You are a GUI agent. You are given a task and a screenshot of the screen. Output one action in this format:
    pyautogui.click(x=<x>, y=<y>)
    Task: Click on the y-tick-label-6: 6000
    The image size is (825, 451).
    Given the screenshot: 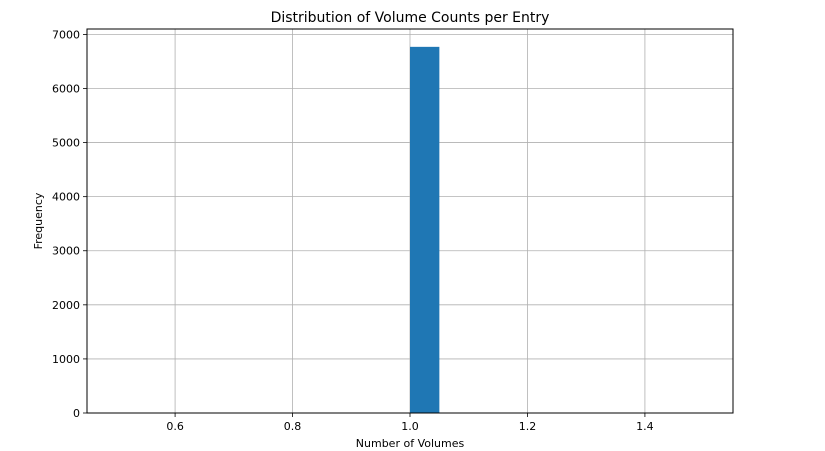 What is the action you would take?
    pyautogui.click(x=66, y=88)
    